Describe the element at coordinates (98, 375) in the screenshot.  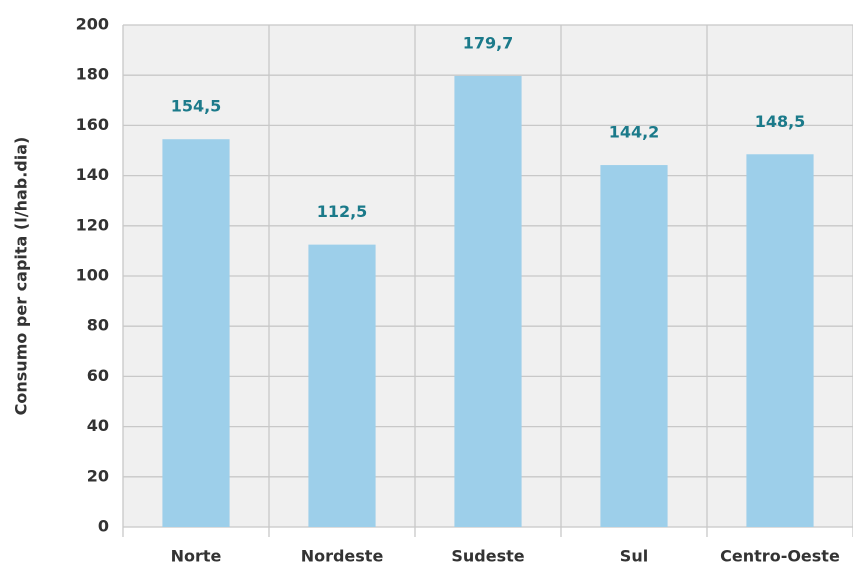
I see `y-tick-label: 60` at that location.